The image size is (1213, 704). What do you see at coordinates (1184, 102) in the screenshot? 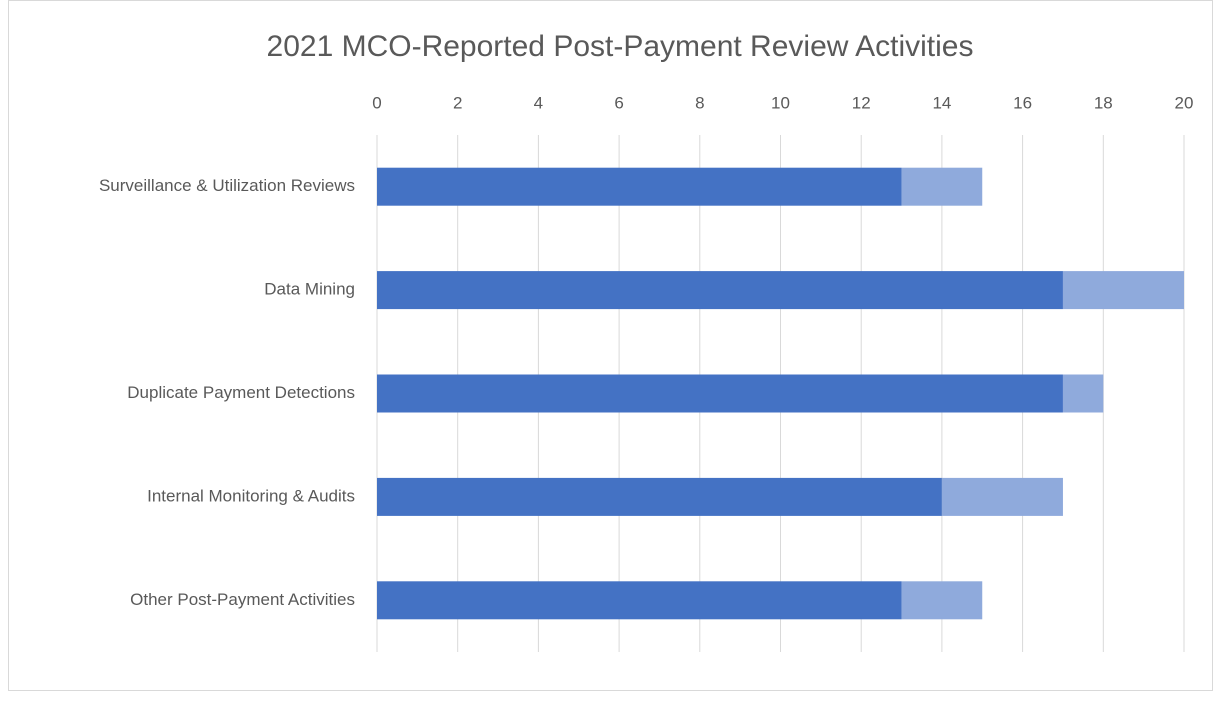
I see `x-tick-label: 20` at bounding box center [1184, 102].